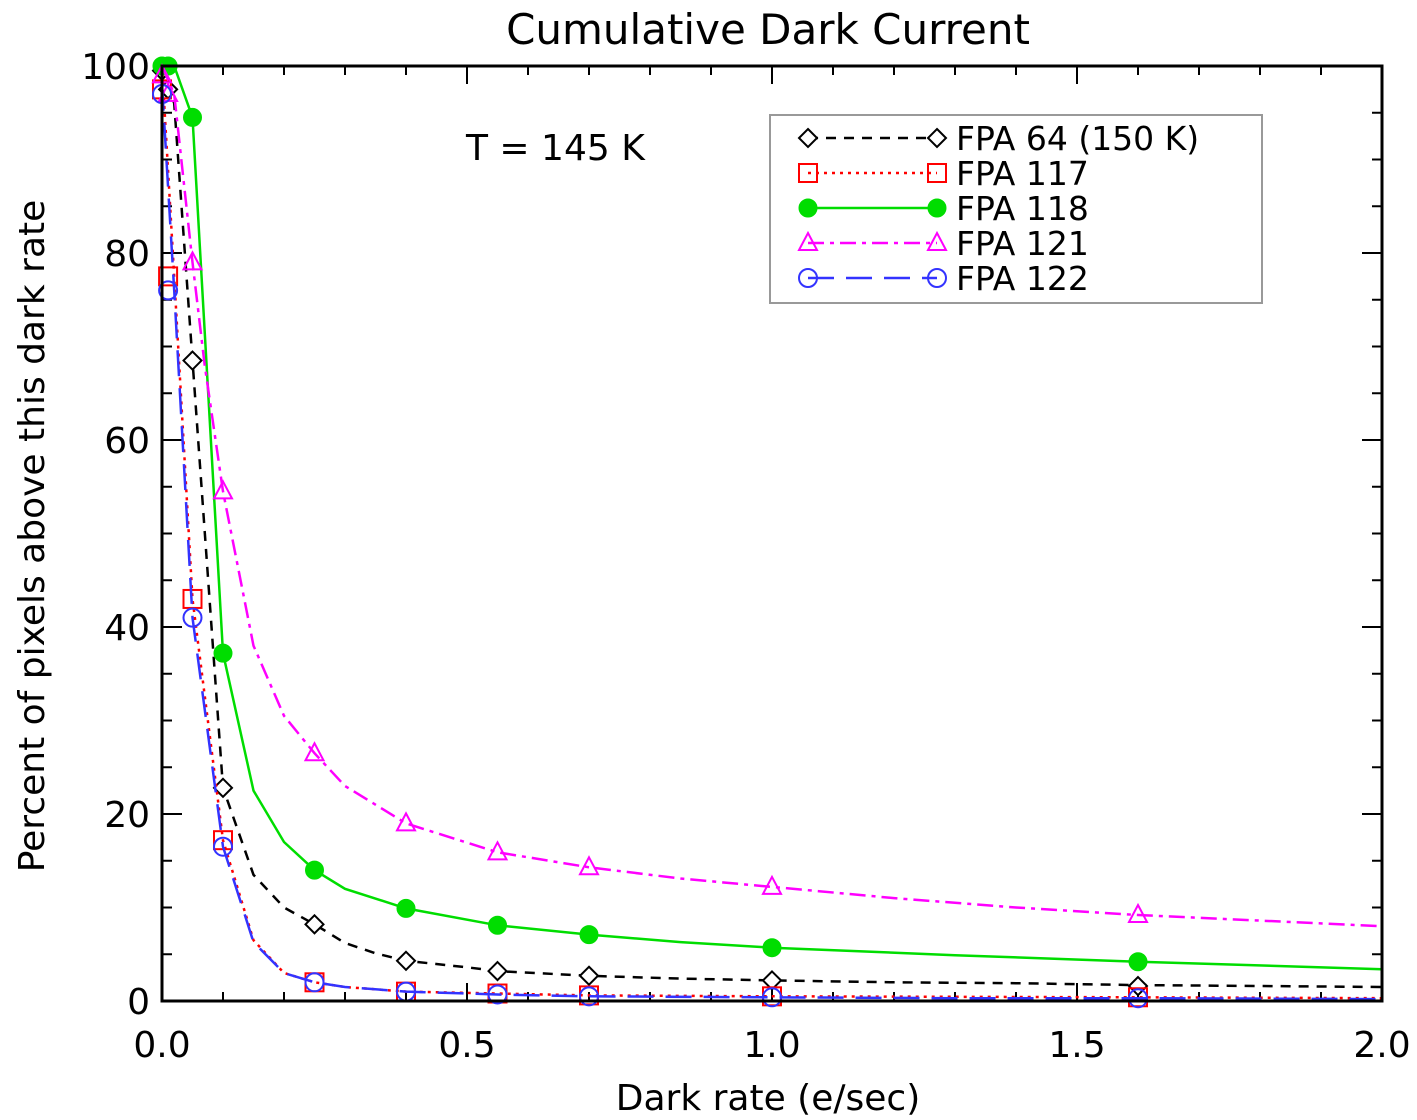  I want to click on y-tick-label: 0, so click(138, 1002).